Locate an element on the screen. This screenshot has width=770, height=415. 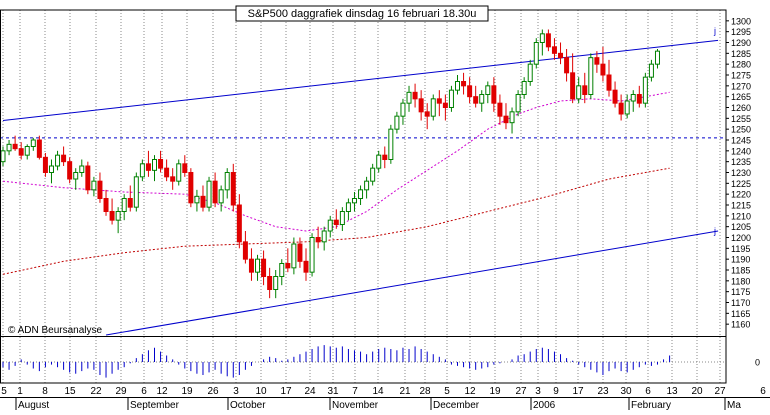
day-tick-label-7: 12 is located at coordinates (162, 391).